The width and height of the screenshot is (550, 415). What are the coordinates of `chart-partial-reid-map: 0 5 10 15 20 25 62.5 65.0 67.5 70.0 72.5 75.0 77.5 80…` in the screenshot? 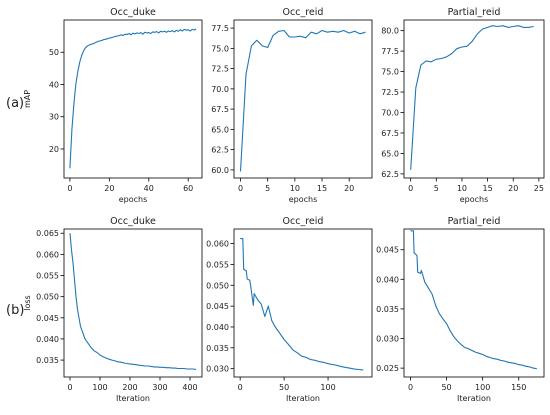 It's located at (463, 105).